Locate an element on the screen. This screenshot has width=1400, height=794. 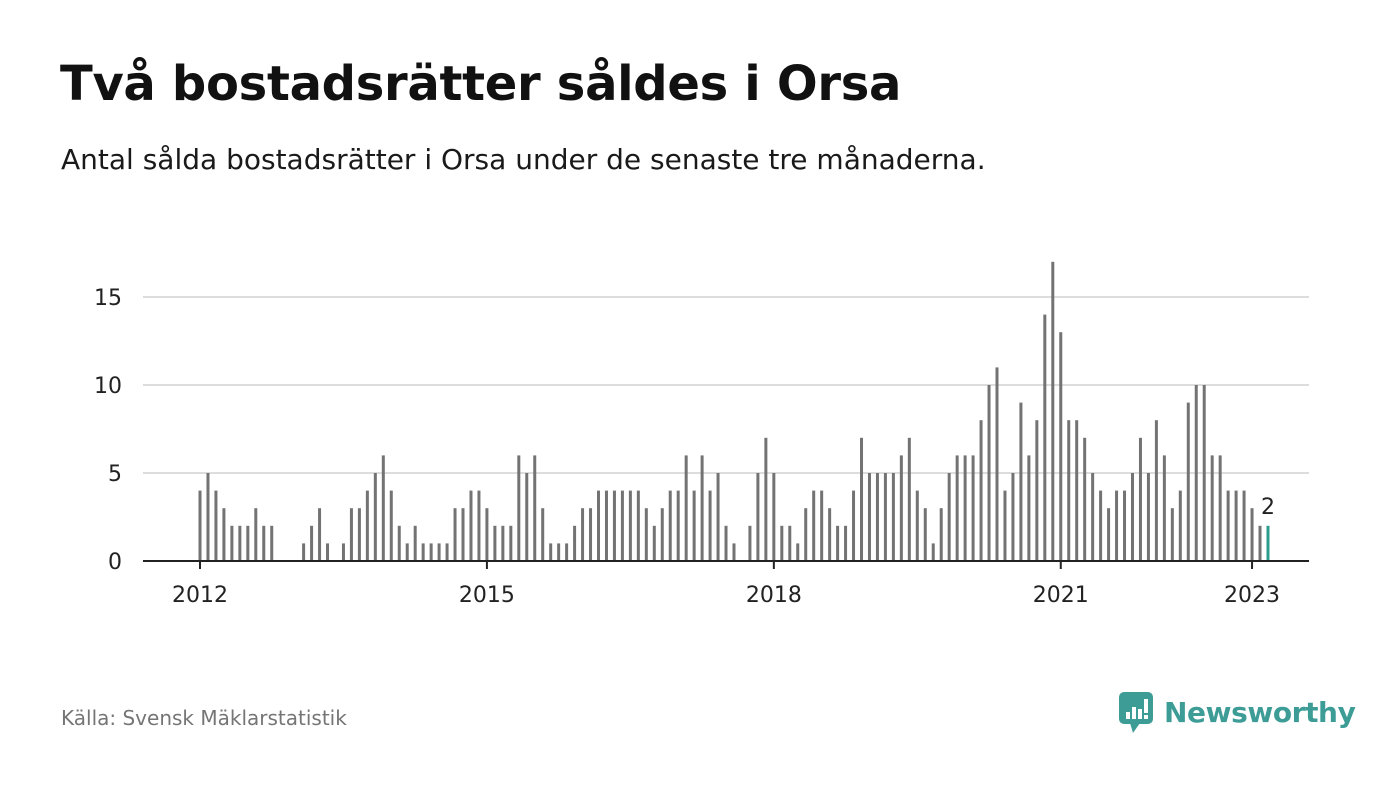
newsworthy-logo-icon is located at coordinates (1136, 712).